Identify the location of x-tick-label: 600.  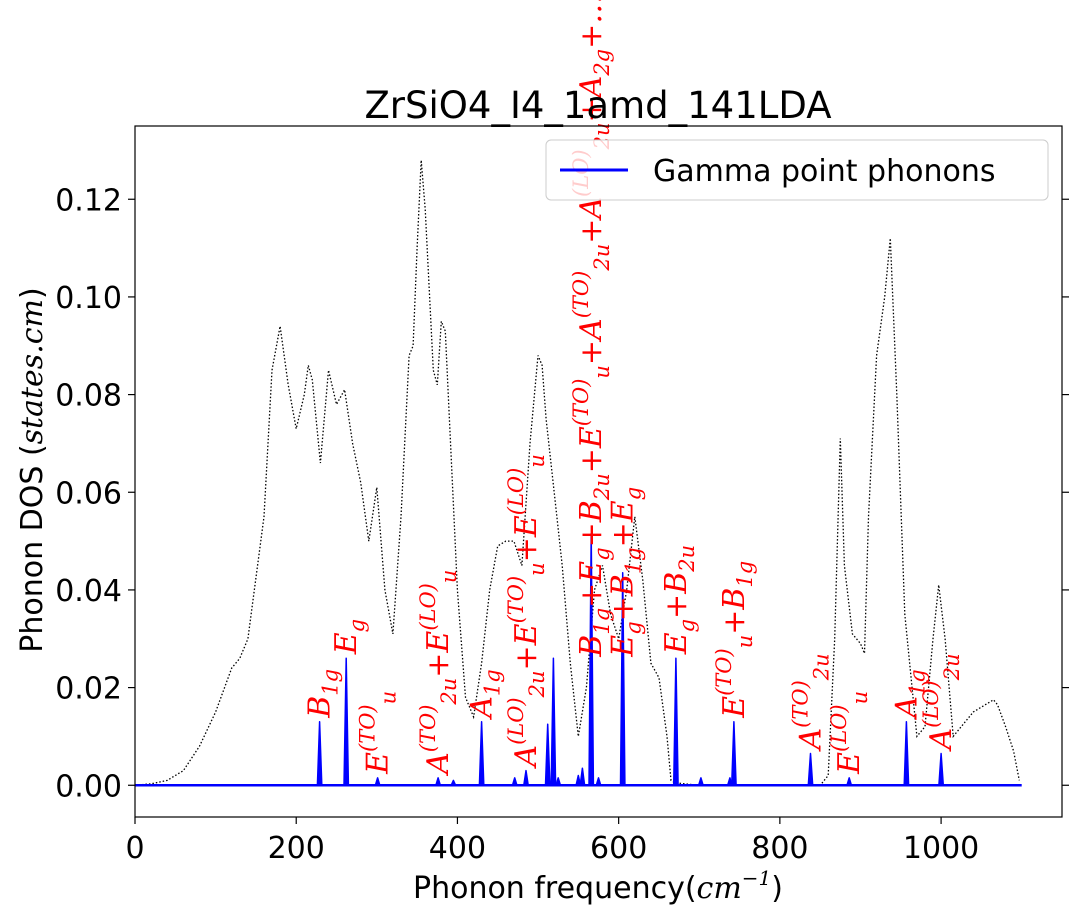
(618, 848).